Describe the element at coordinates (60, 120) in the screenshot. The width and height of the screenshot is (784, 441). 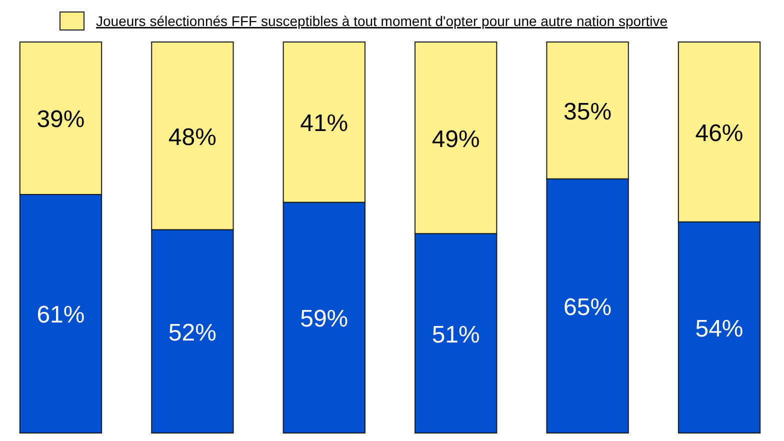
I see `data-label: 39%` at that location.